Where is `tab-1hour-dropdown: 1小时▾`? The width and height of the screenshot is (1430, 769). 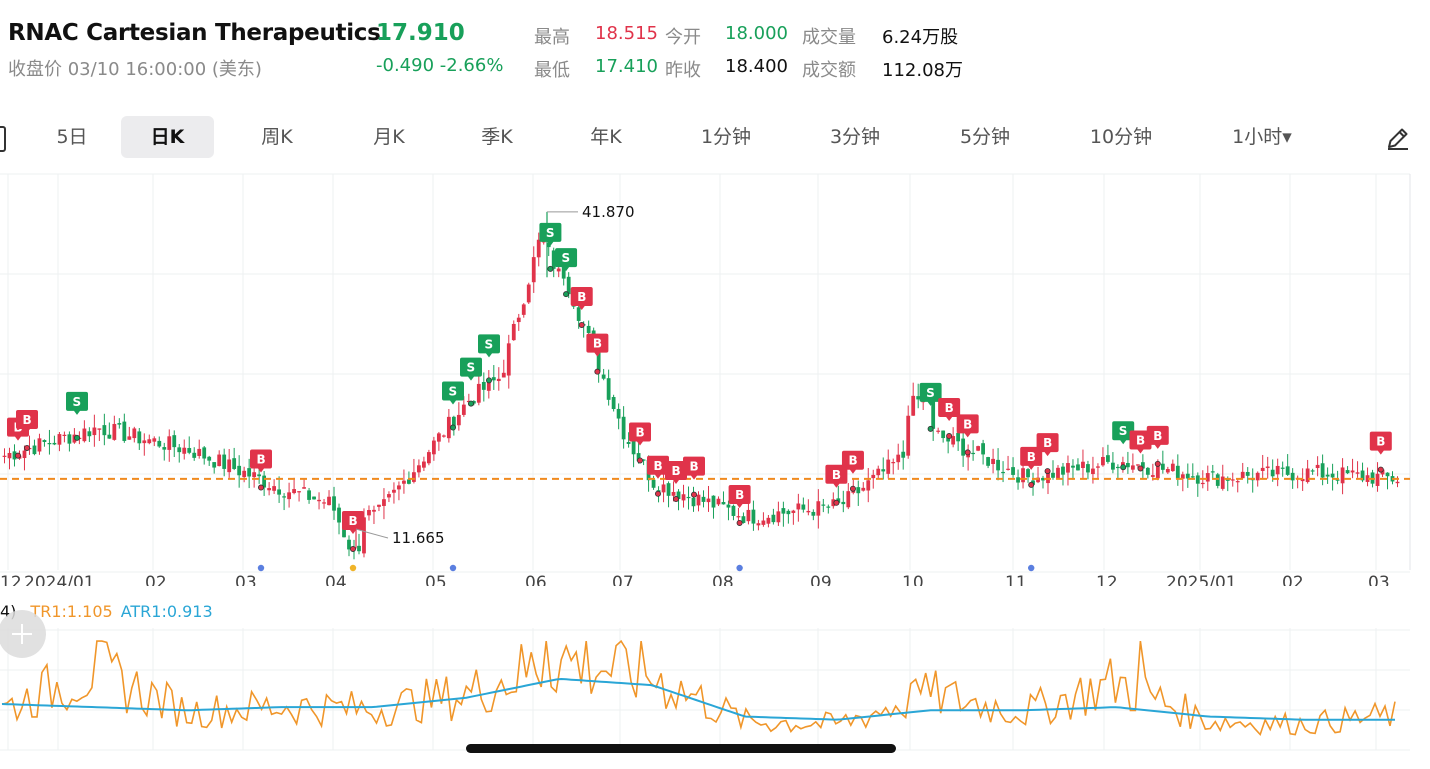
tab-1hour-dropdown: 1小时▾ is located at coordinates (1262, 137).